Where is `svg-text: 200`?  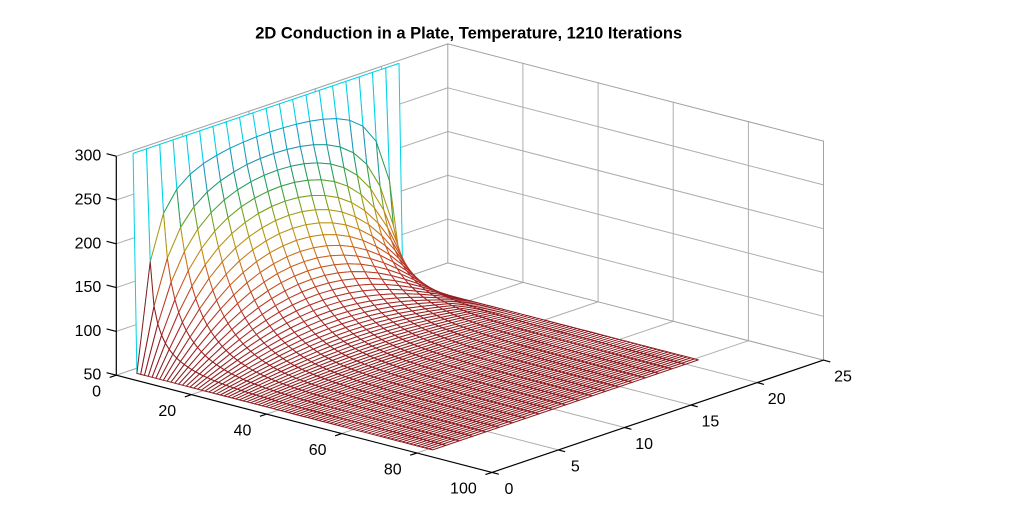 svg-text: 200 is located at coordinates (88, 243).